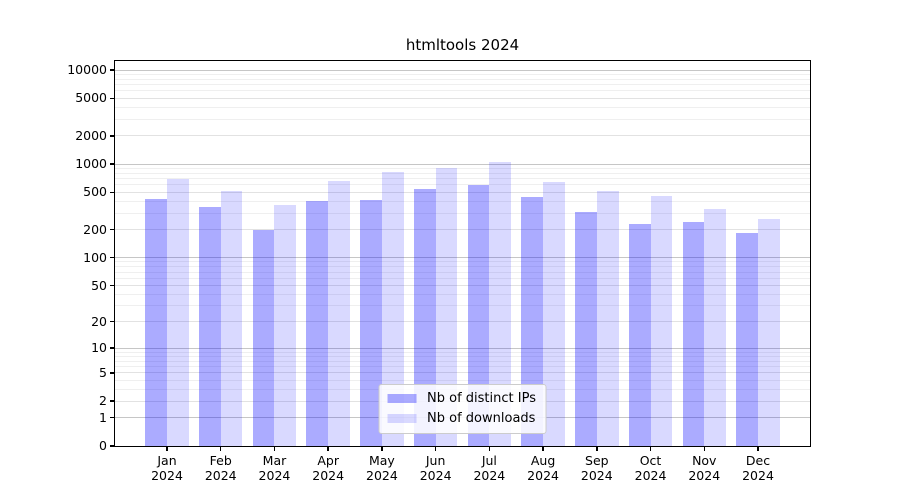 This screenshot has width=900, height=500. I want to click on y-tick-label: 5, so click(103, 372).